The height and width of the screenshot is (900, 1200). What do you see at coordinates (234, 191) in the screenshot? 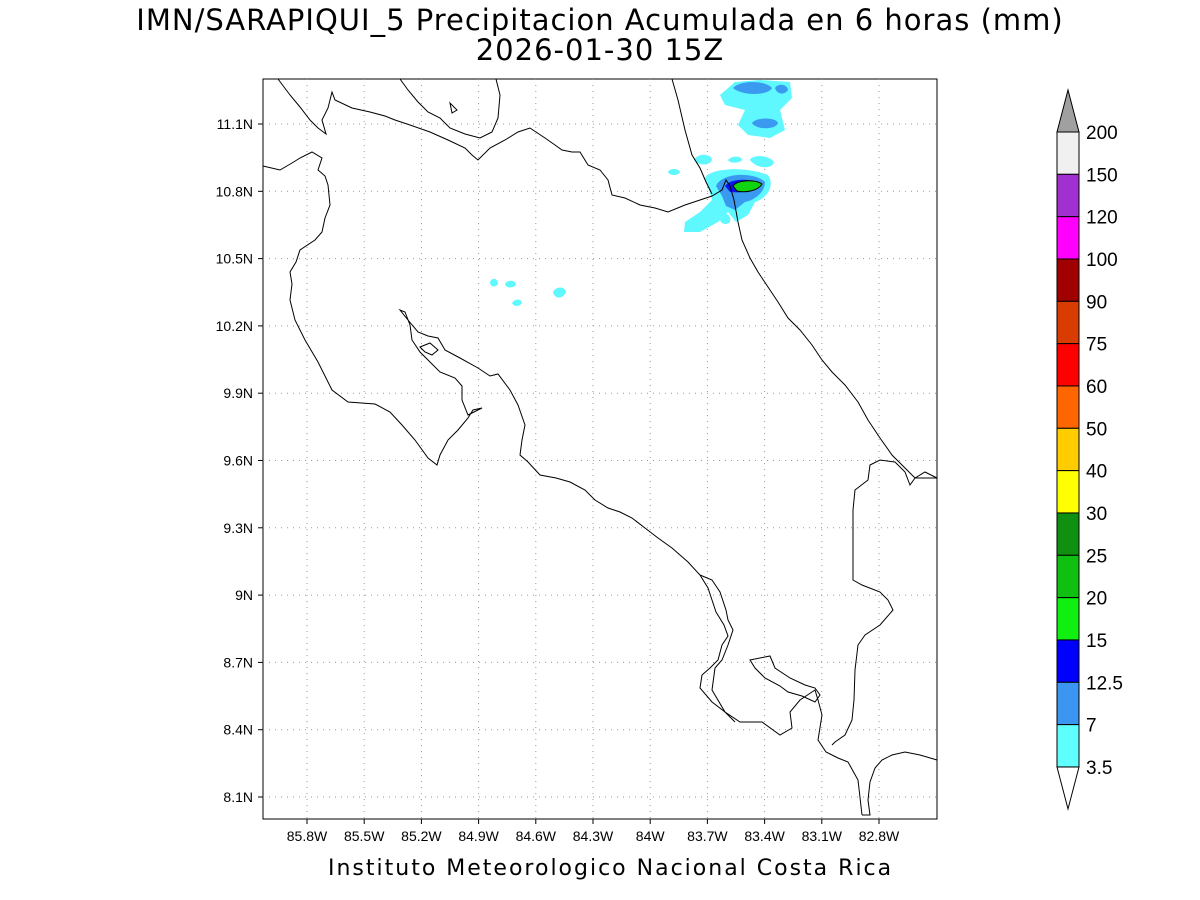
I see `lat-tick-label: 10.8N` at bounding box center [234, 191].